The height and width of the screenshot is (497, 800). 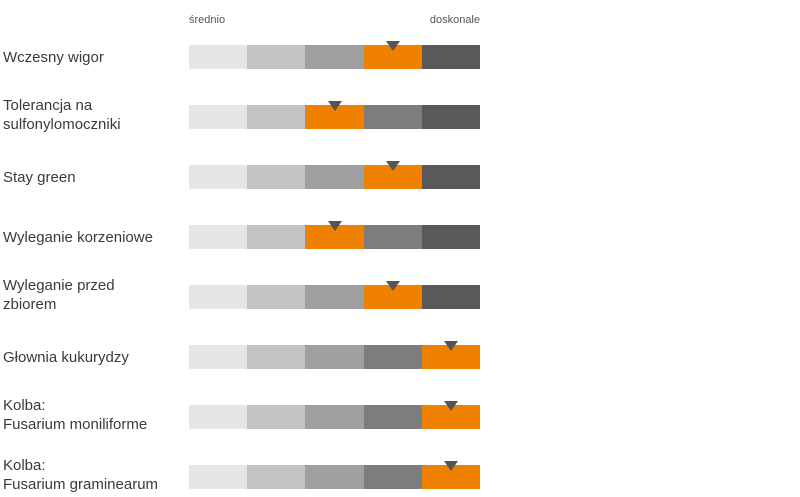 What do you see at coordinates (59, 295) in the screenshot?
I see `trait-label: Wyleganie przed zbiorem` at bounding box center [59, 295].